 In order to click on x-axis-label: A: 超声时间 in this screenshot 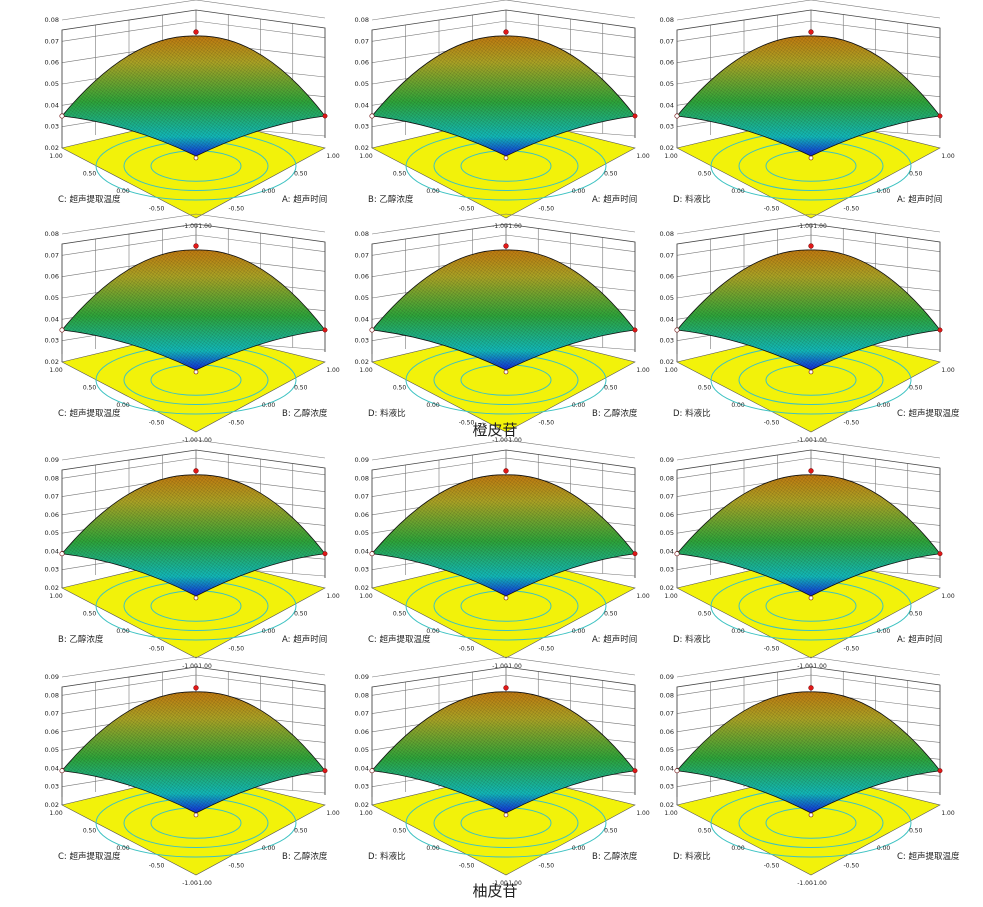, I will do `click(919, 639)`.